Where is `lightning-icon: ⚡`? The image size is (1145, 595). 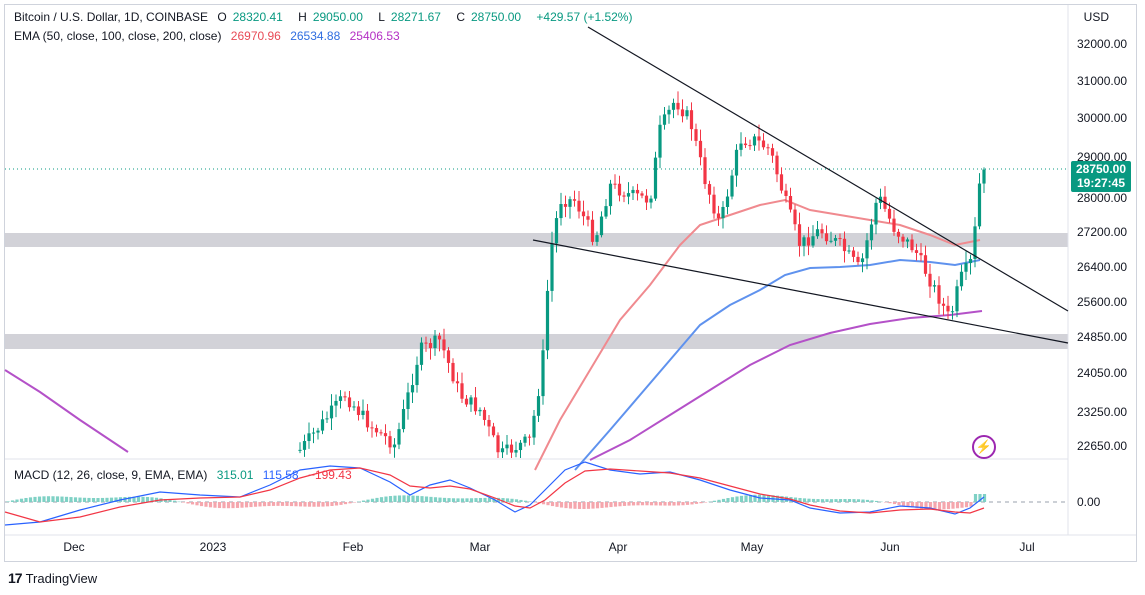
lightning-icon: ⚡ is located at coordinates (984, 447).